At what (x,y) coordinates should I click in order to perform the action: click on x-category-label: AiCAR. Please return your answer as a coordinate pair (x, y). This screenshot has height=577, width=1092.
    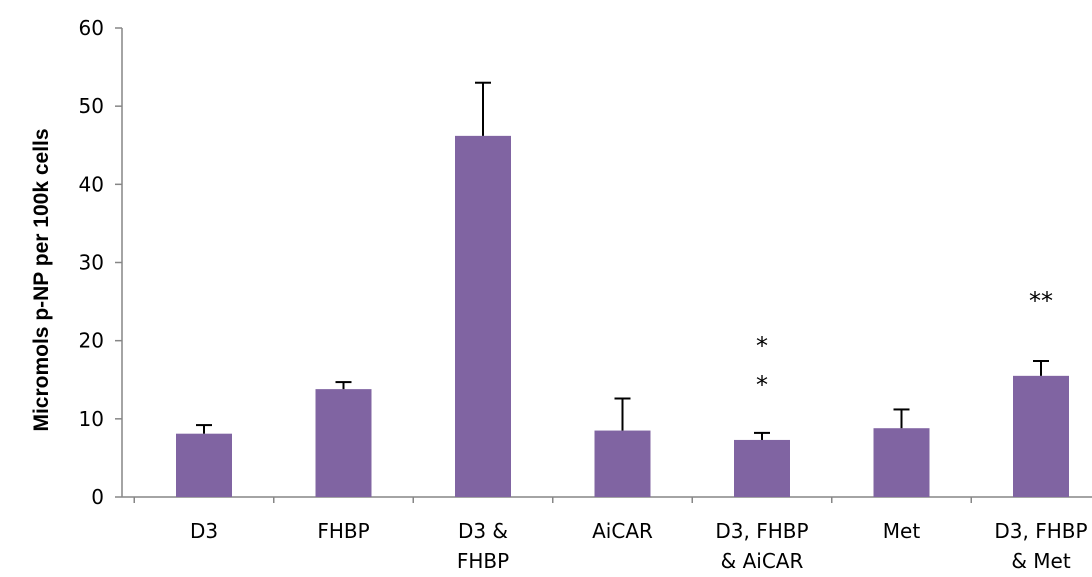
    Looking at the image, I should click on (622, 531).